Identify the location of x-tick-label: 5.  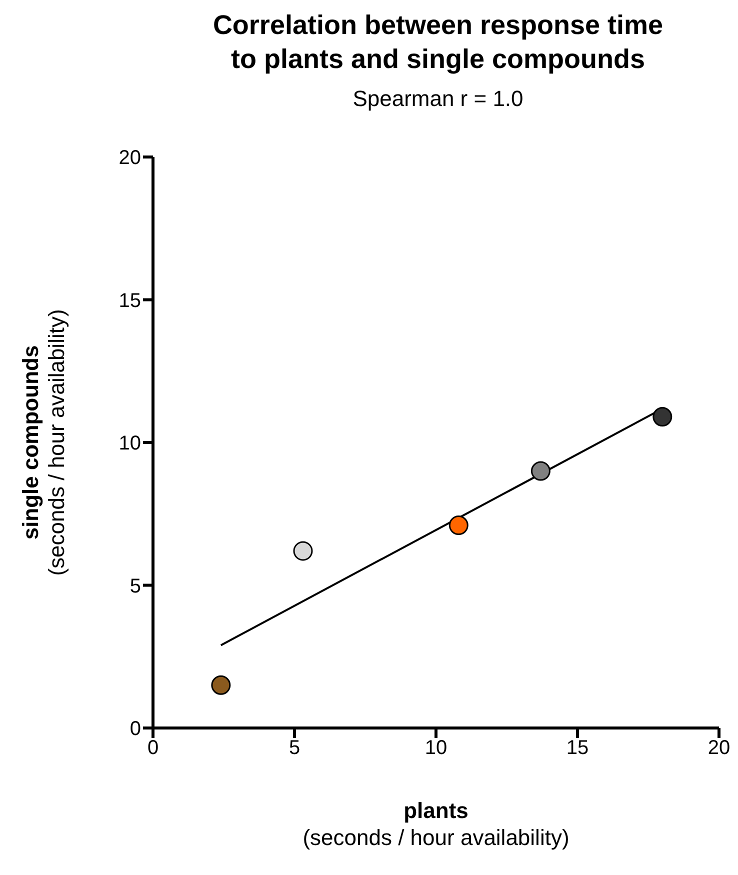
(294, 748).